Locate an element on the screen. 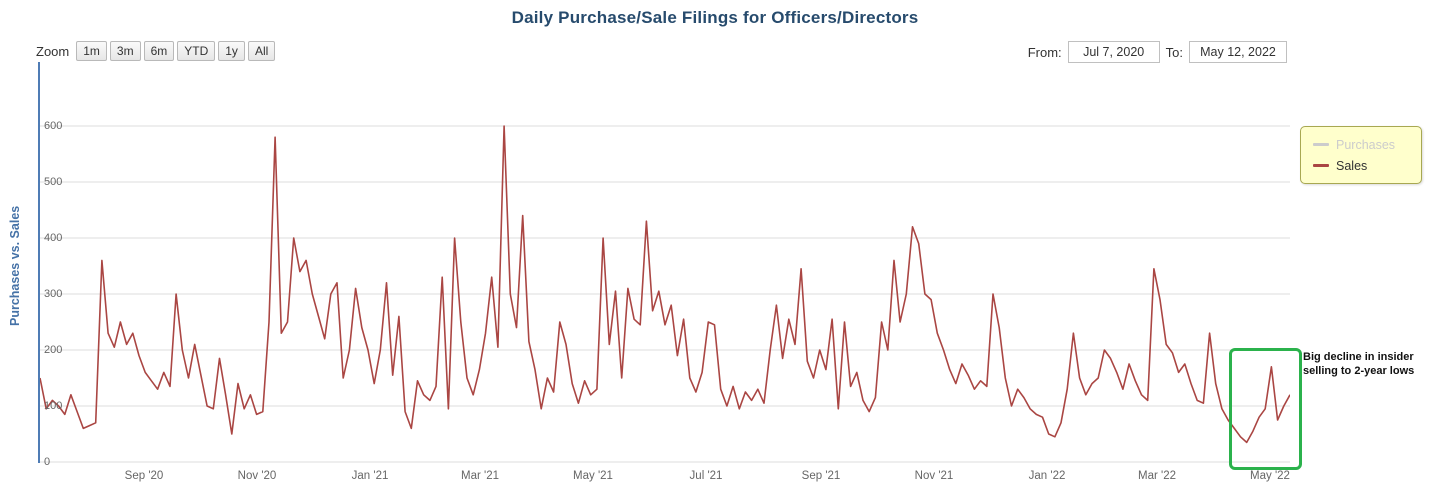 The height and width of the screenshot is (495, 1430). legend-label-purchases: Purchases is located at coordinates (1366, 144).